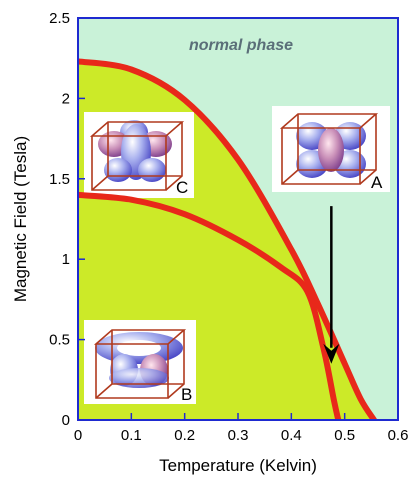 The width and height of the screenshot is (415, 487). Describe the element at coordinates (344, 435) in the screenshot. I see `x-tick-label: 0.5` at that location.